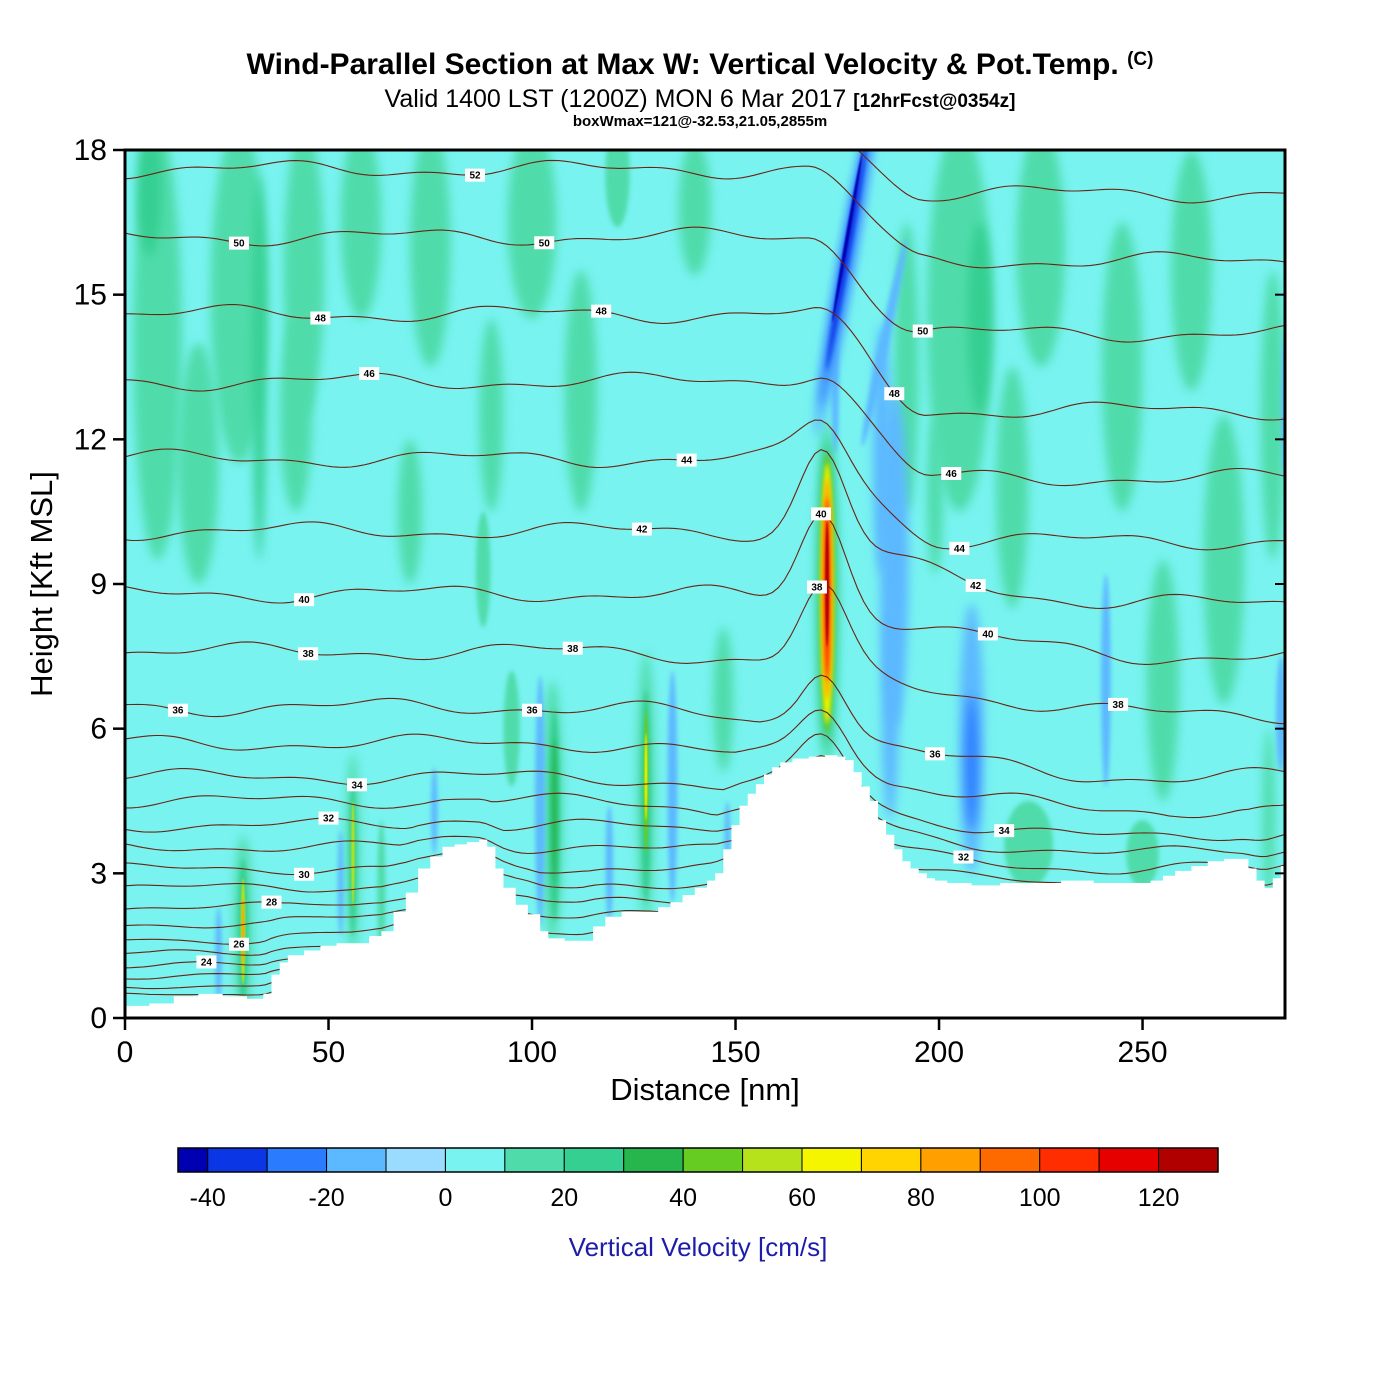  What do you see at coordinates (698, 1247) in the screenshot?
I see `colorbar-label: Vertical Velocity [cm/s]` at bounding box center [698, 1247].